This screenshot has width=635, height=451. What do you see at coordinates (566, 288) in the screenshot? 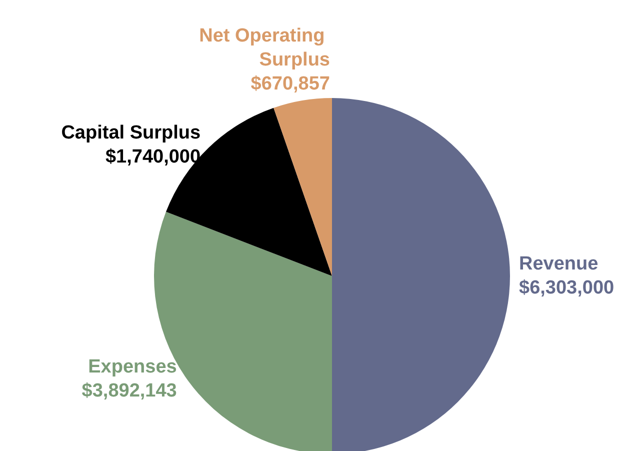
I see `data-label: $6,303,000` at bounding box center [566, 288].